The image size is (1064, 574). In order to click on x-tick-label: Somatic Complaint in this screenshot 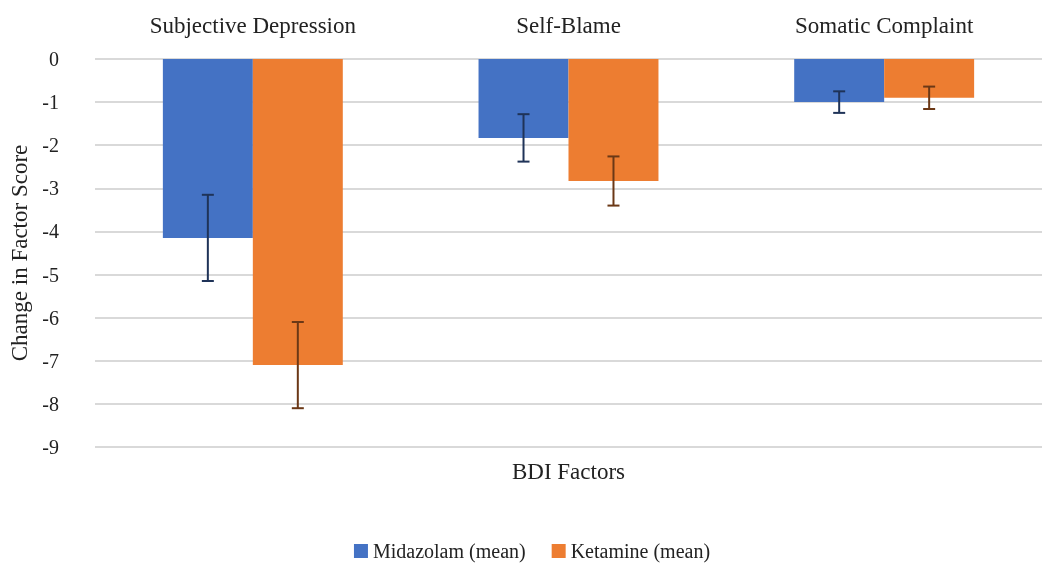, I will do `click(884, 25)`.